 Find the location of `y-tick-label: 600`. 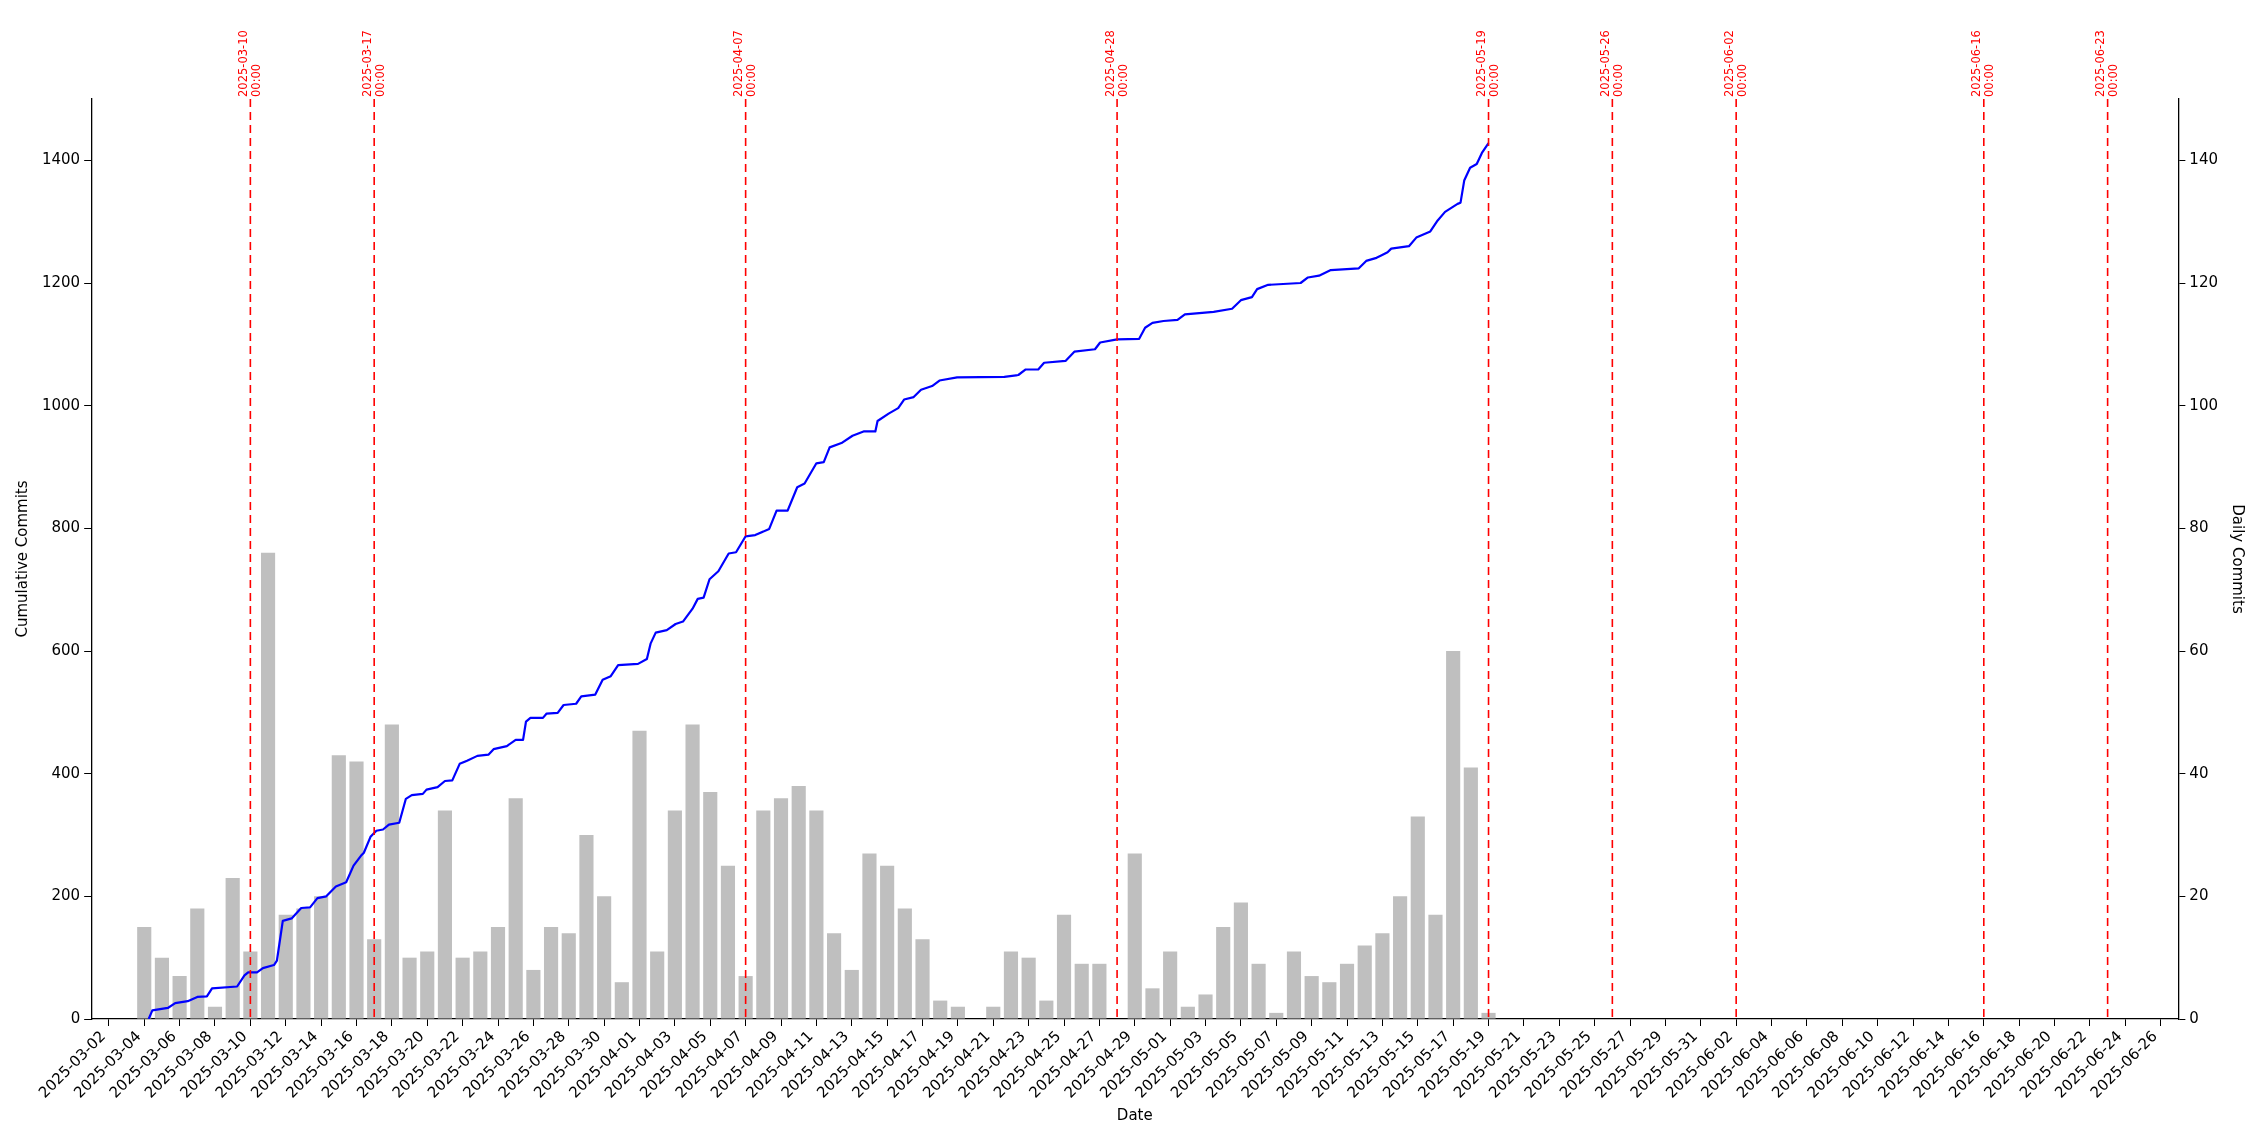

y-tick-label: 600 is located at coordinates (66, 649).